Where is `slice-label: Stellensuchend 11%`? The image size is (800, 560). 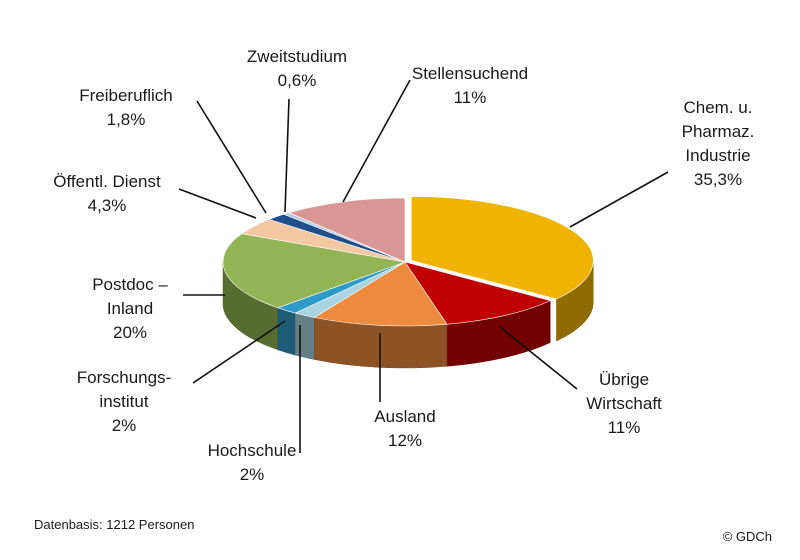
slice-label: Stellensuchend 11% is located at coordinates (470, 85).